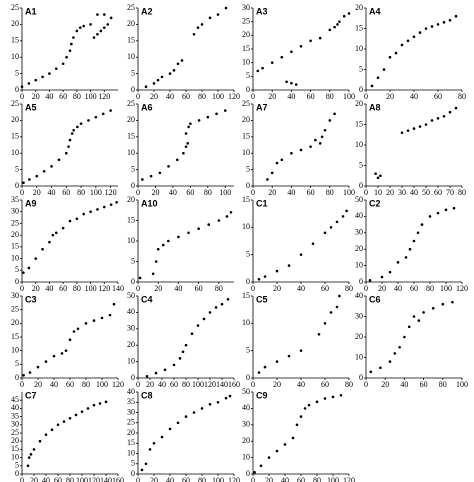 The width and height of the screenshot is (474, 482). I want to click on x-tick-label: 50, so click(426, 192).